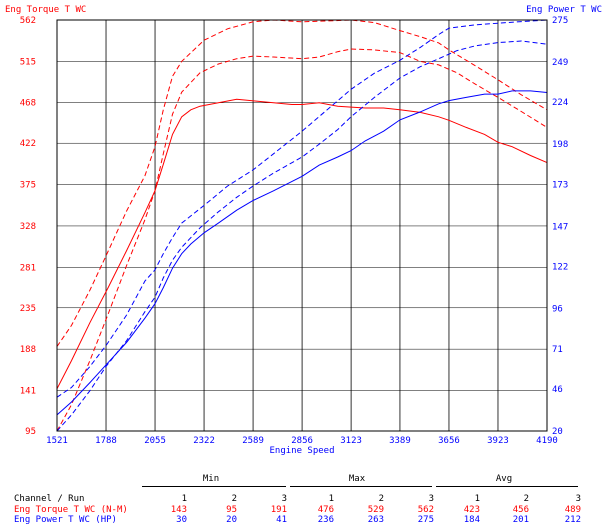 Image resolution: width=607 pixels, height=532 pixels. Describe the element at coordinates (357, 479) in the screenshot. I see `stats-group-header: Max` at that location.